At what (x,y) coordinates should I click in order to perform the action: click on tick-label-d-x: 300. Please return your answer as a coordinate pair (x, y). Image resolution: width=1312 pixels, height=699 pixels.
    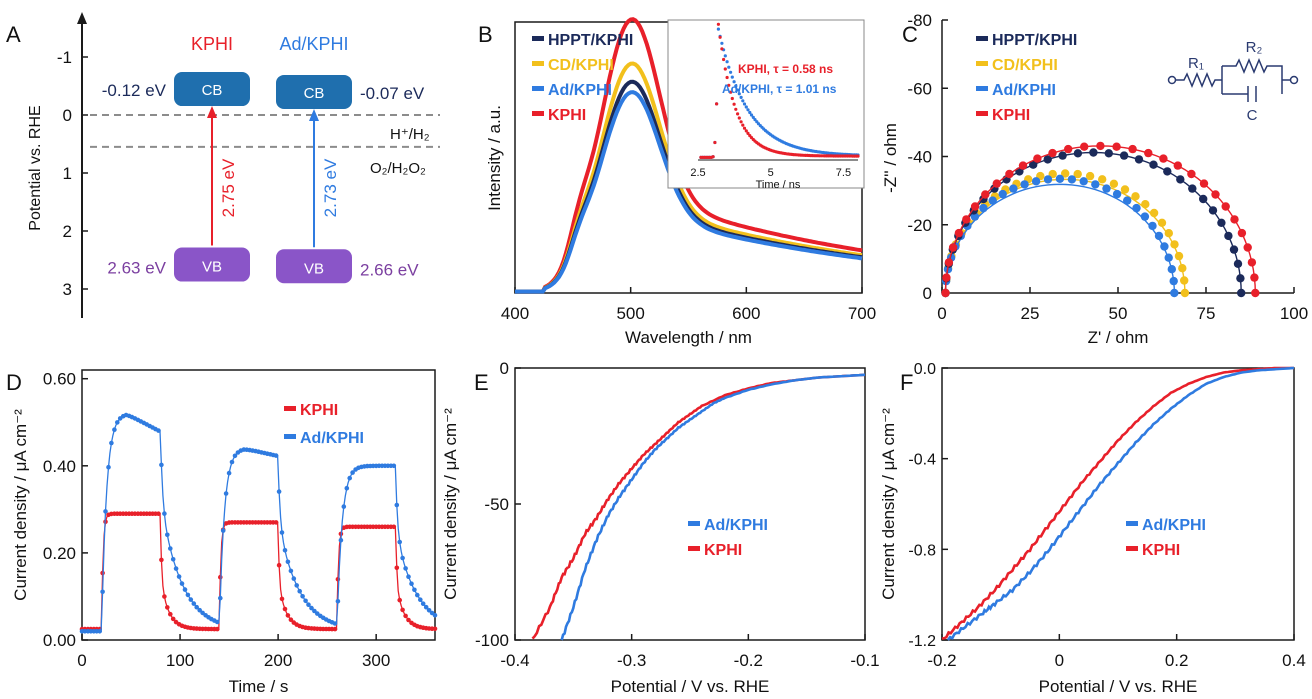
    Looking at the image, I should click on (376, 660).